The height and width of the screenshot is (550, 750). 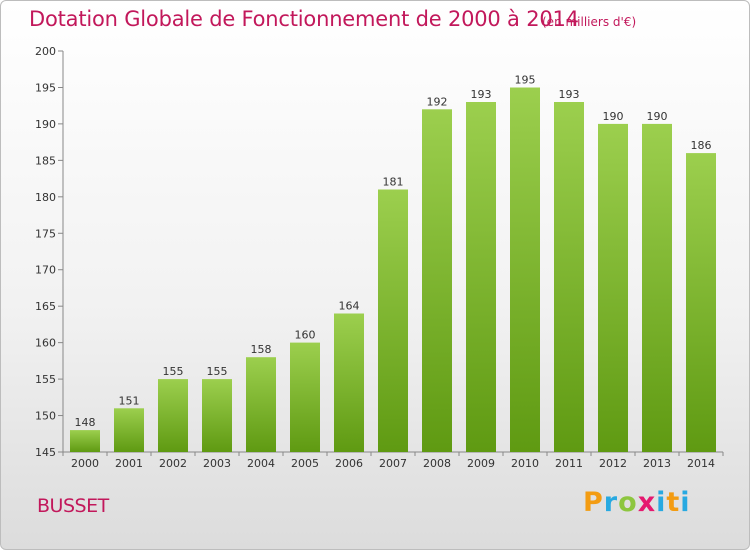 I want to click on data-label-2013: 190, so click(x=657, y=116).